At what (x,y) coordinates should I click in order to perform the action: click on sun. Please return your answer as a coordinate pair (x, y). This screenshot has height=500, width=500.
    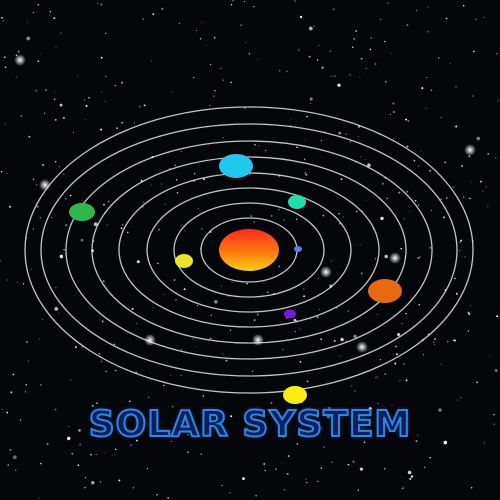
    Looking at the image, I should click on (249, 250).